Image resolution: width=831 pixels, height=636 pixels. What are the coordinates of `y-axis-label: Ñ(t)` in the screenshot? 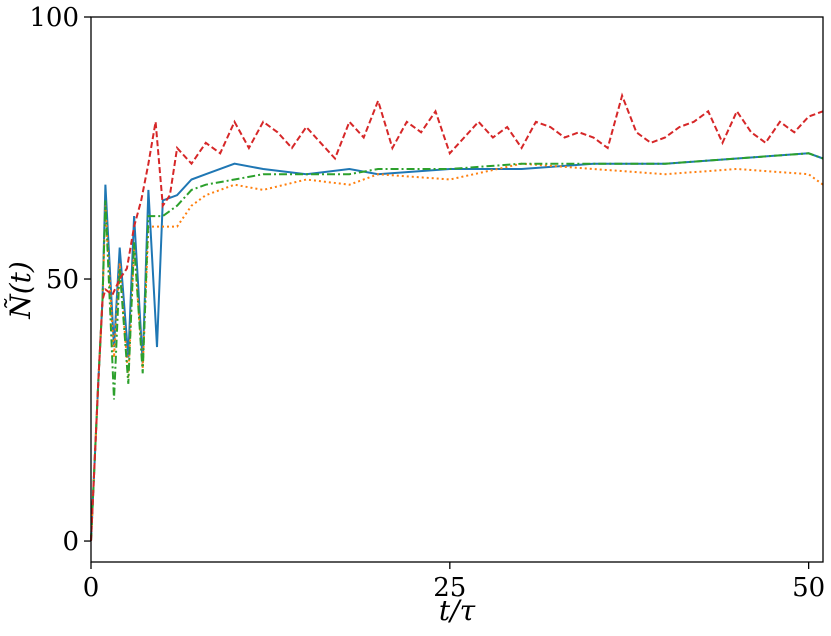 It's located at (20, 290).